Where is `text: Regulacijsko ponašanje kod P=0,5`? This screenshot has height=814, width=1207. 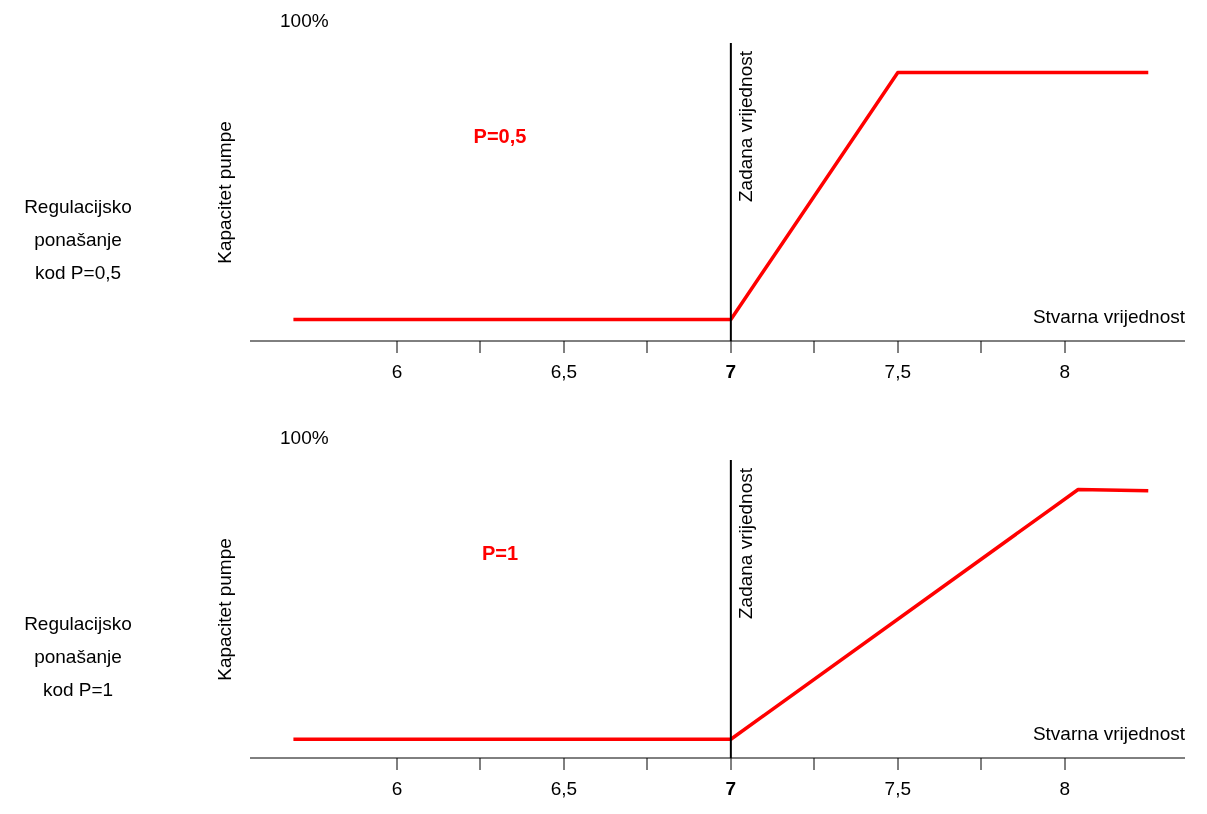 text: Regulacijsko ponašanje kod P=0,5 is located at coordinates (78, 239).